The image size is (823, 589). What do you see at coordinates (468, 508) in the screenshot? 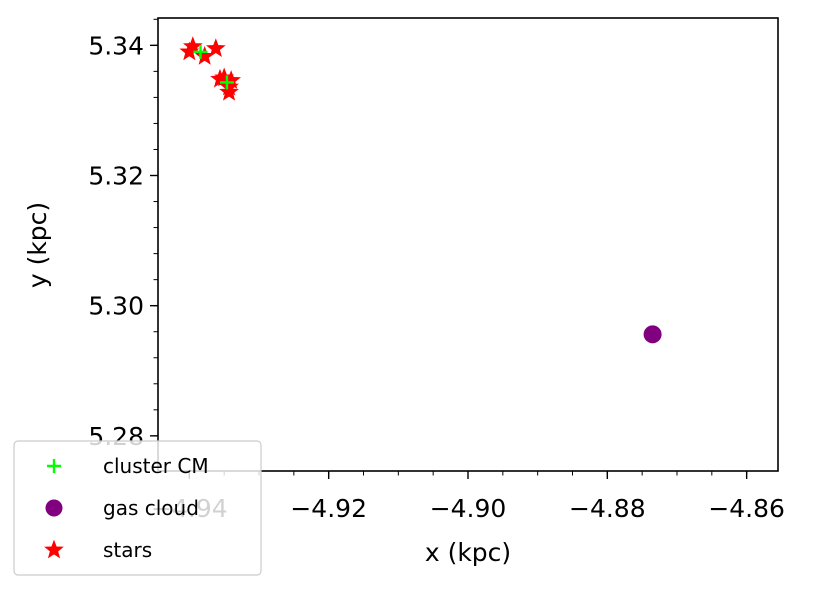
I see `x-tick-label: −4.90` at bounding box center [468, 508].